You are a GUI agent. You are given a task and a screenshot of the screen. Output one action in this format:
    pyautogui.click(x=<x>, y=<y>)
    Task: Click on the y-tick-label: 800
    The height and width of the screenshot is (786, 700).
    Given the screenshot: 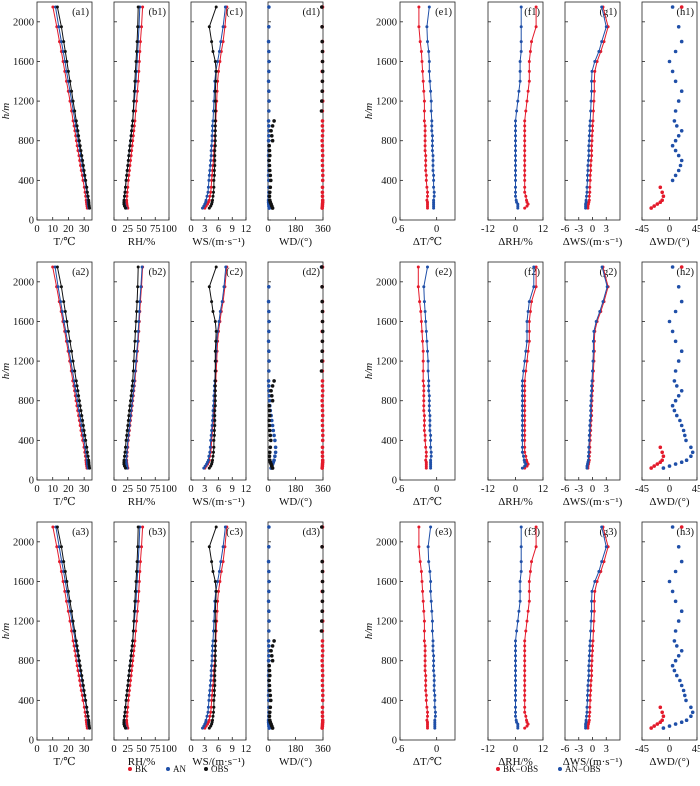 What is the action you would take?
    pyautogui.click(x=389, y=661)
    